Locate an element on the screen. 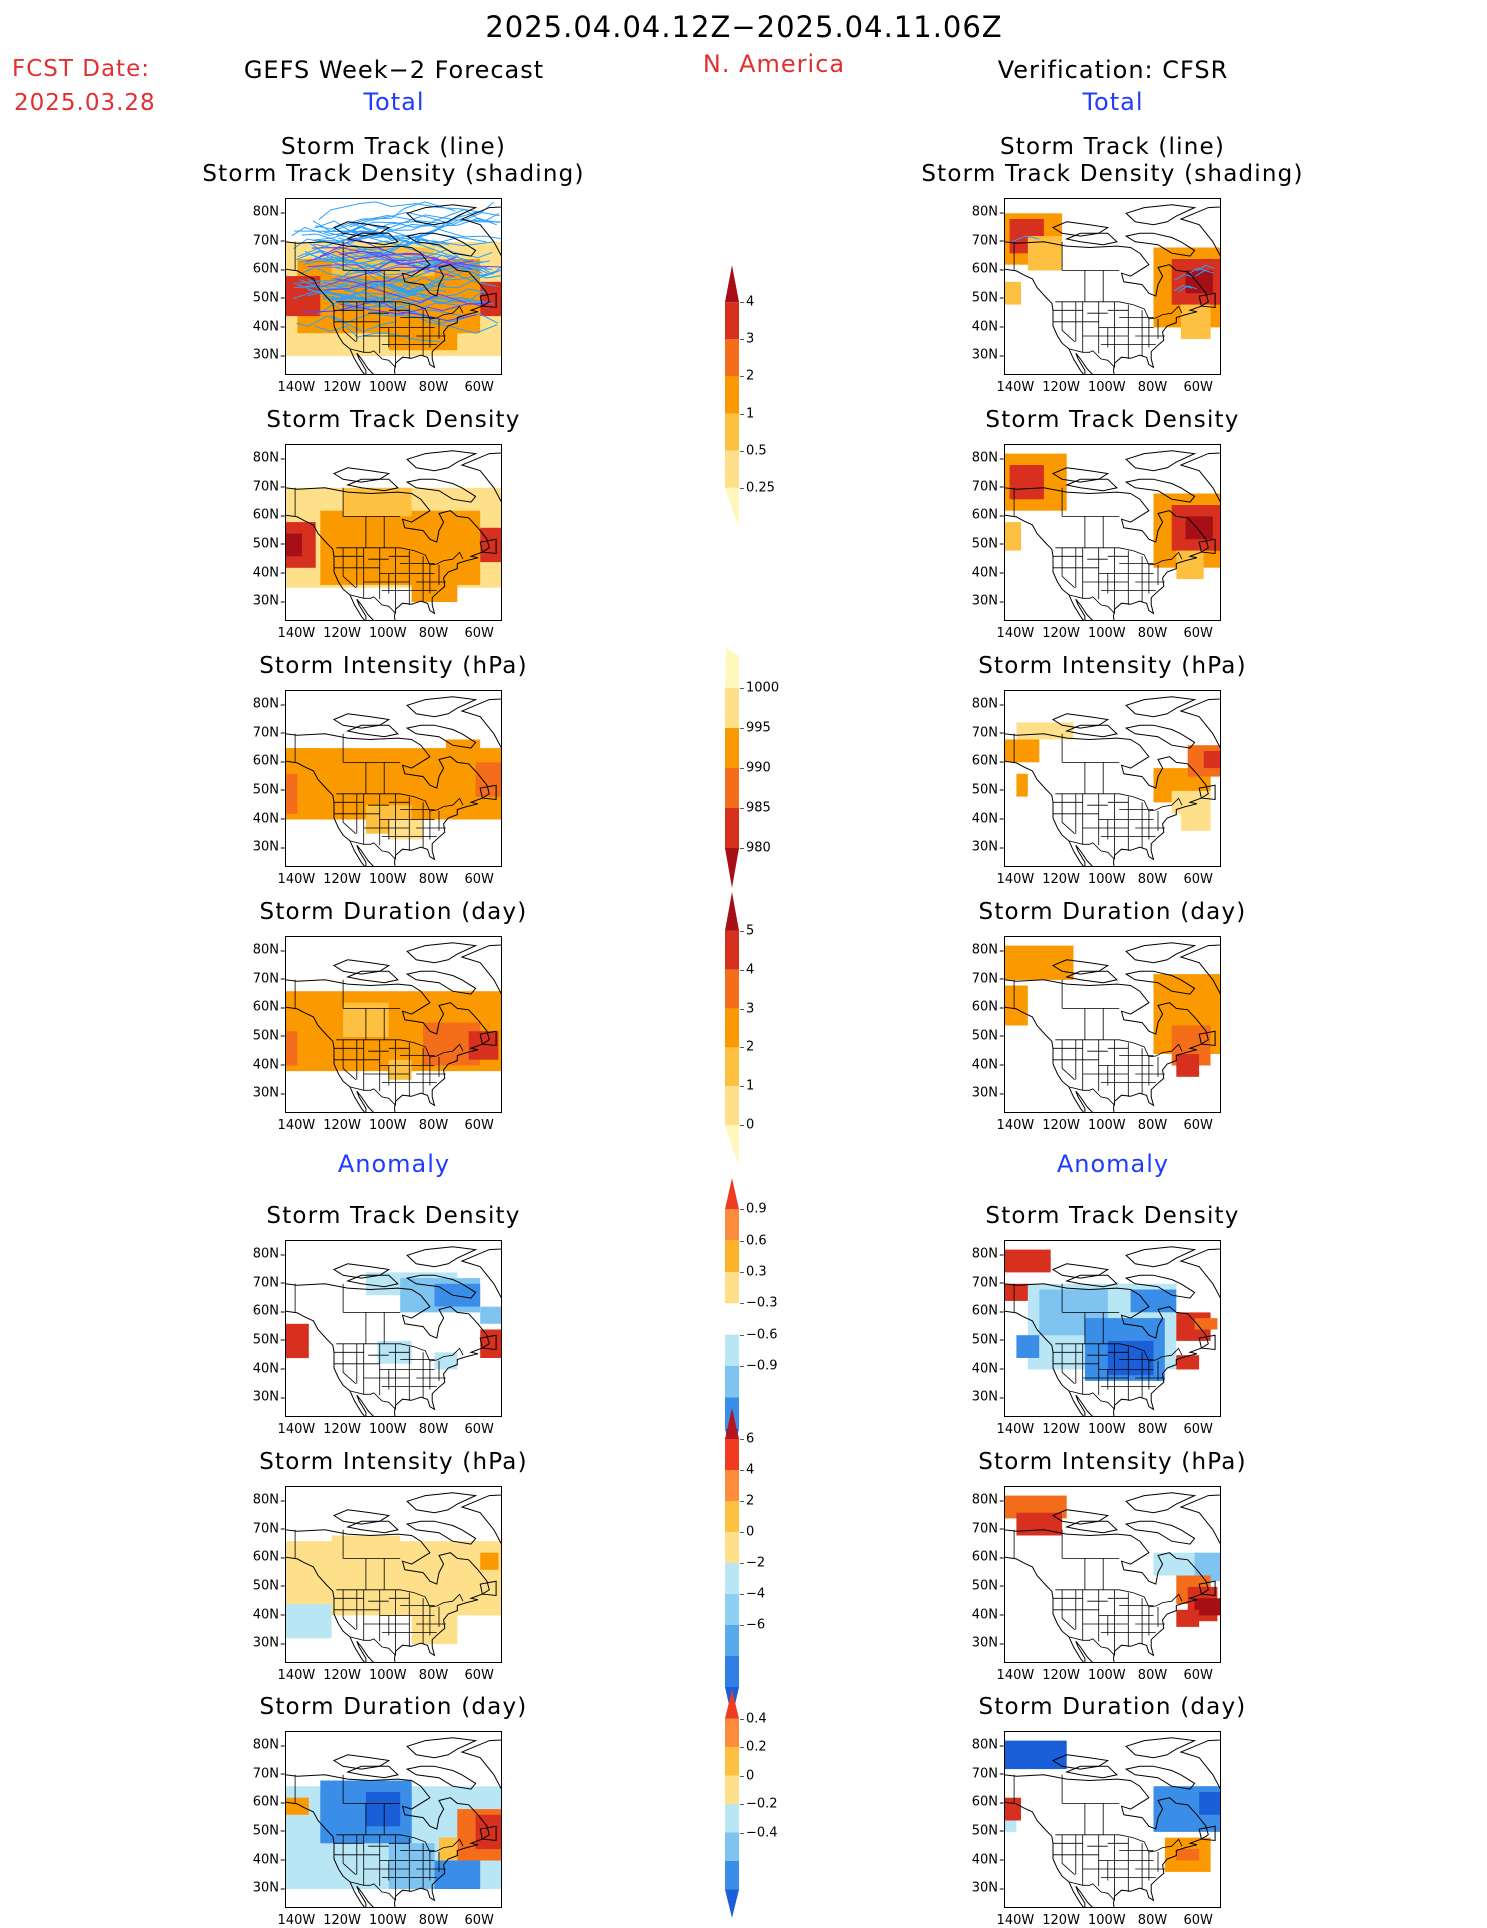  panel-title: Storm Duration (day) is located at coordinates (1112, 1707).